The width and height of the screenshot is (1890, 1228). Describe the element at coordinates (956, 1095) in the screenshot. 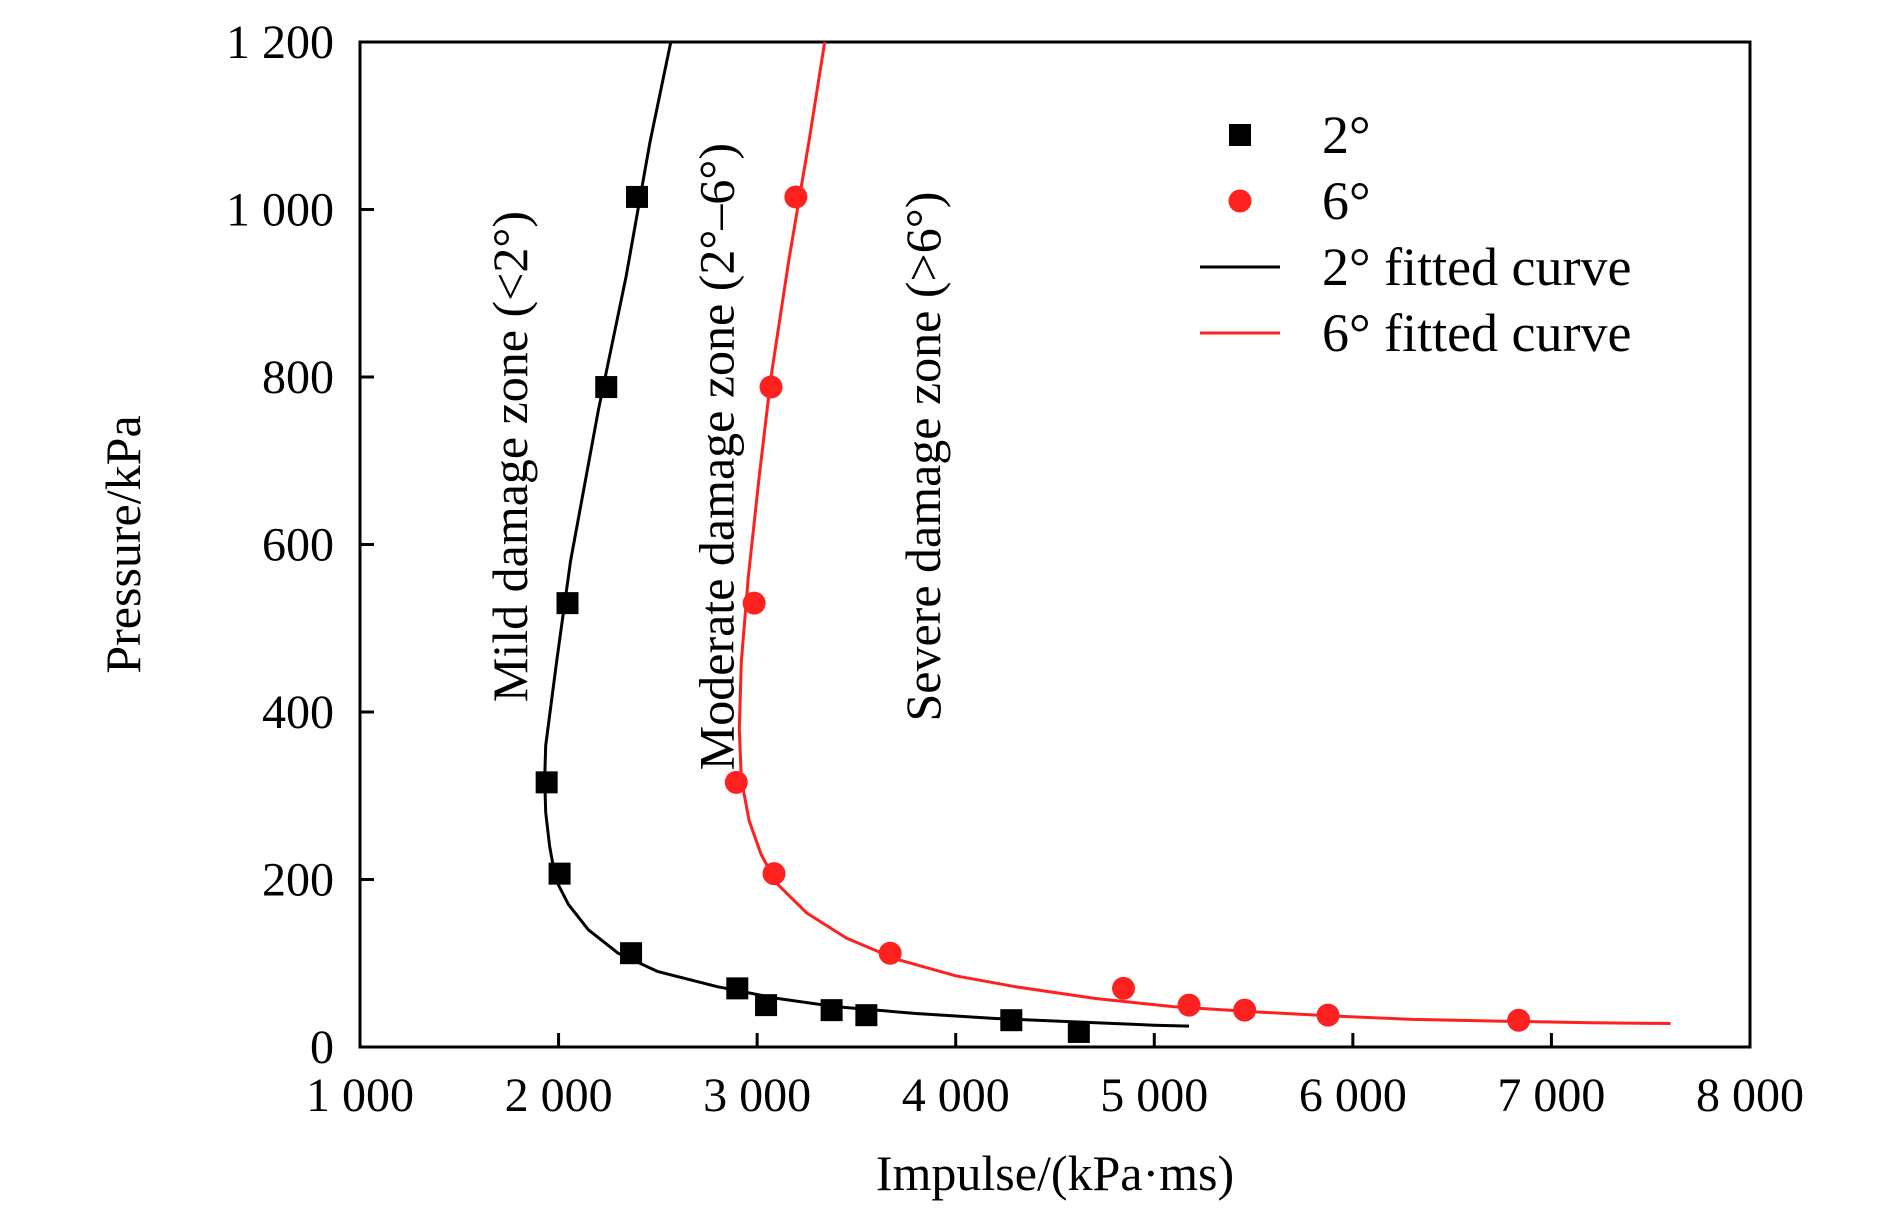

I see `x-tick-label: 4 000` at that location.